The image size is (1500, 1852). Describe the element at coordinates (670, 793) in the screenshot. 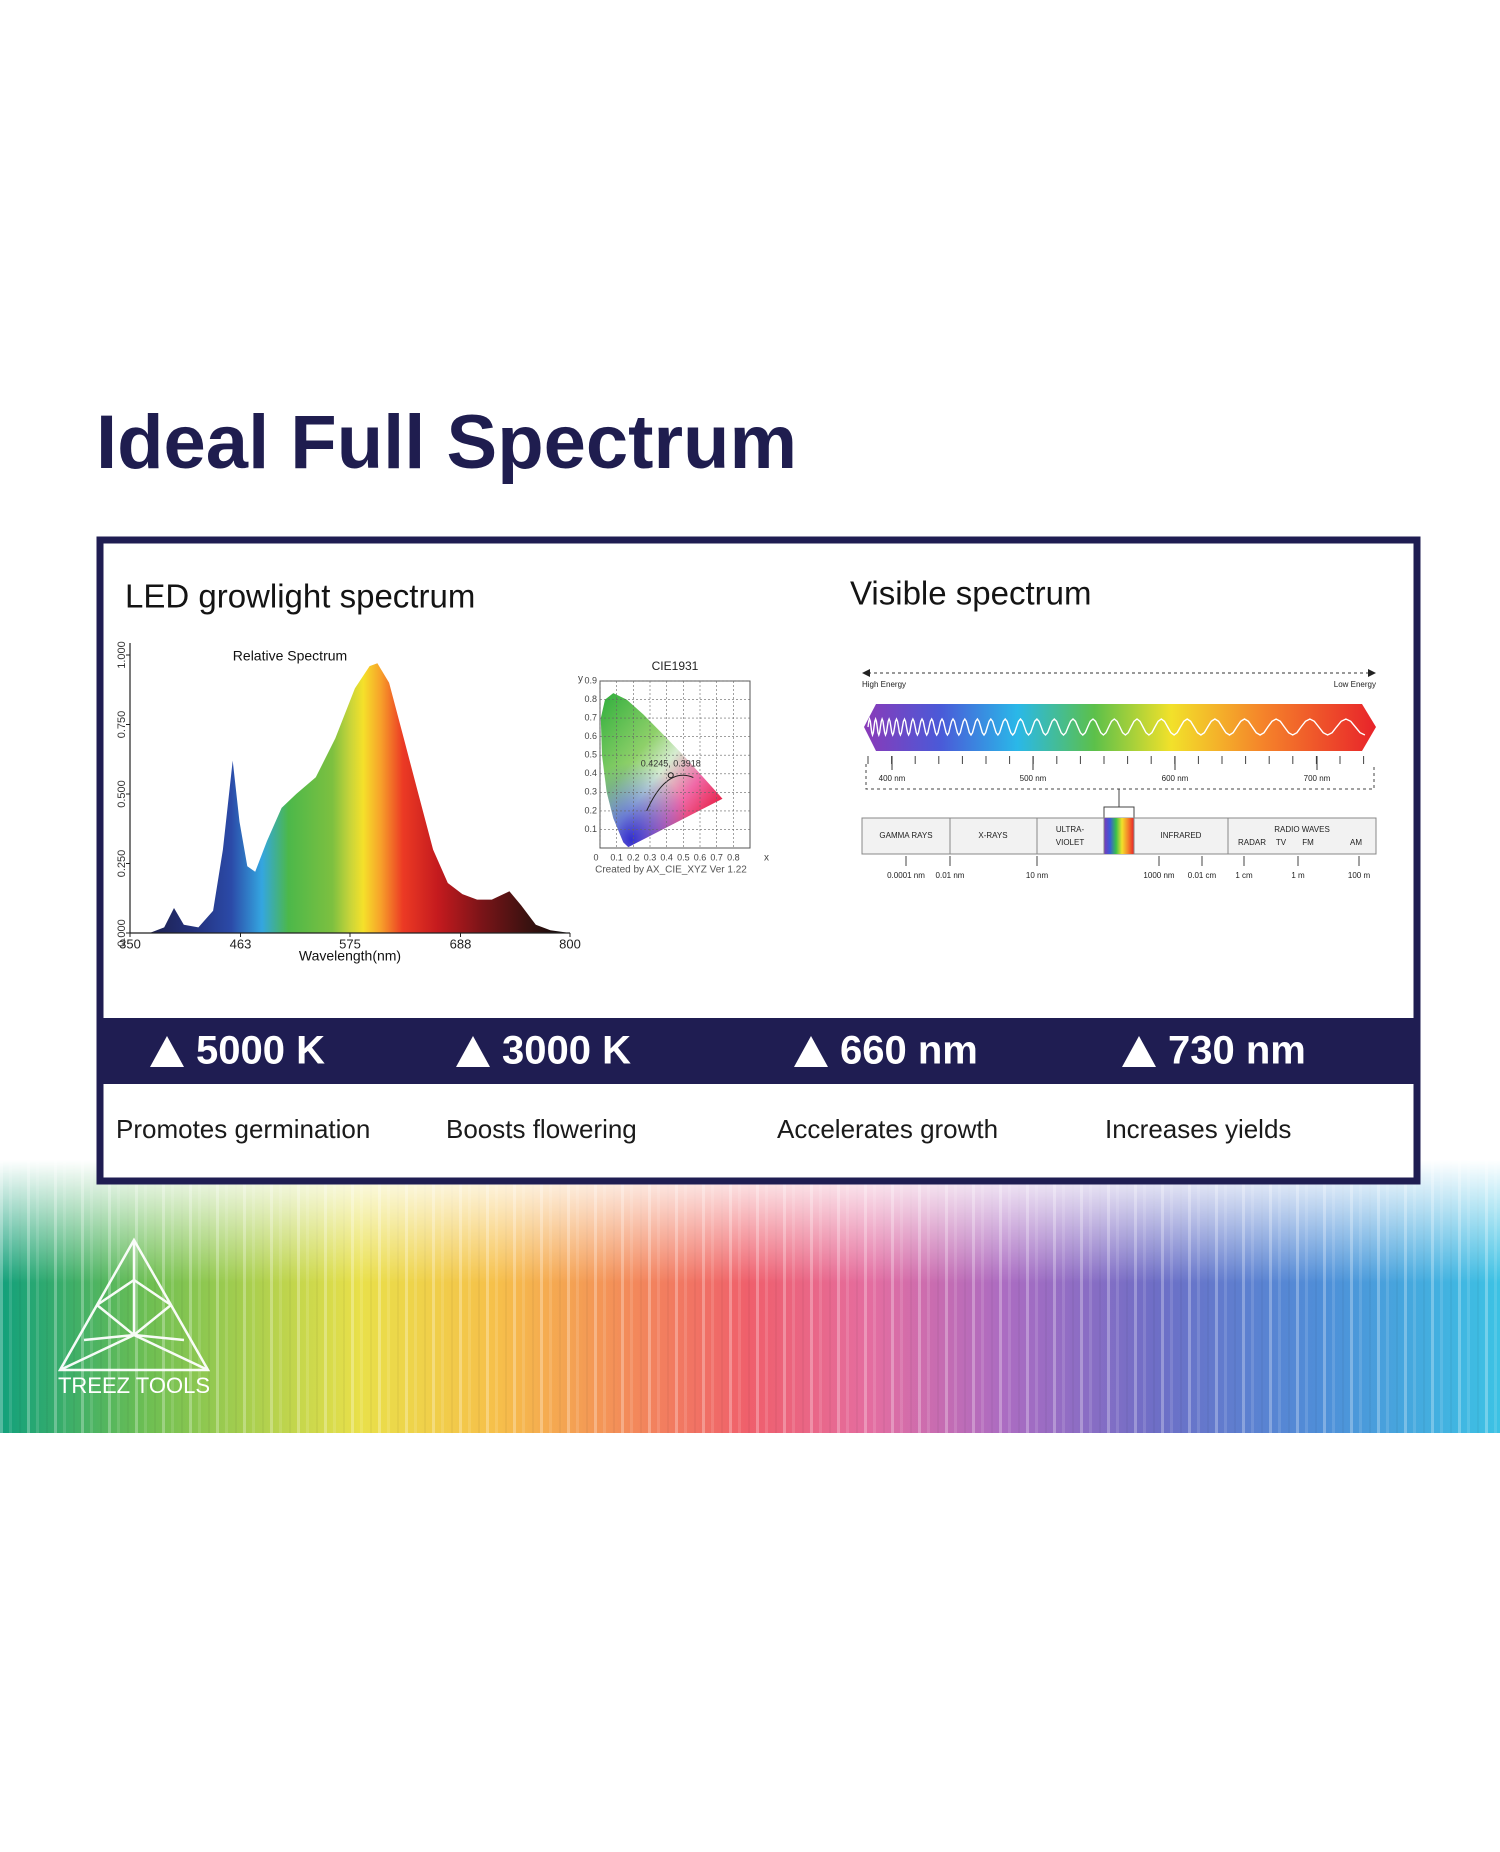

I see `planckian-locus` at that location.